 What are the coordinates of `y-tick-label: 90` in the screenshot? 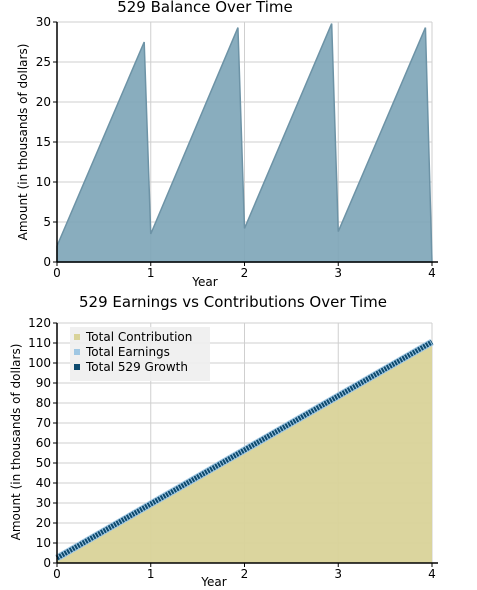 It's located at (43, 383).